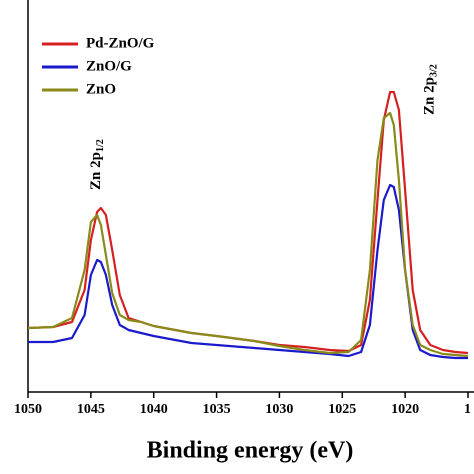 The image size is (474, 474). Describe the element at coordinates (467, 409) in the screenshot. I see `x-tick-label: 1` at that location.